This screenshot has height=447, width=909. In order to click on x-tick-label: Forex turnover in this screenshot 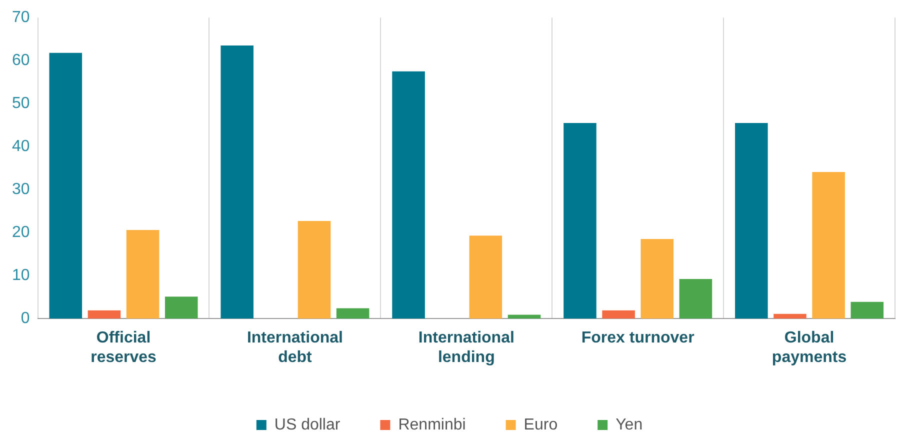, I will do `click(637, 338)`.